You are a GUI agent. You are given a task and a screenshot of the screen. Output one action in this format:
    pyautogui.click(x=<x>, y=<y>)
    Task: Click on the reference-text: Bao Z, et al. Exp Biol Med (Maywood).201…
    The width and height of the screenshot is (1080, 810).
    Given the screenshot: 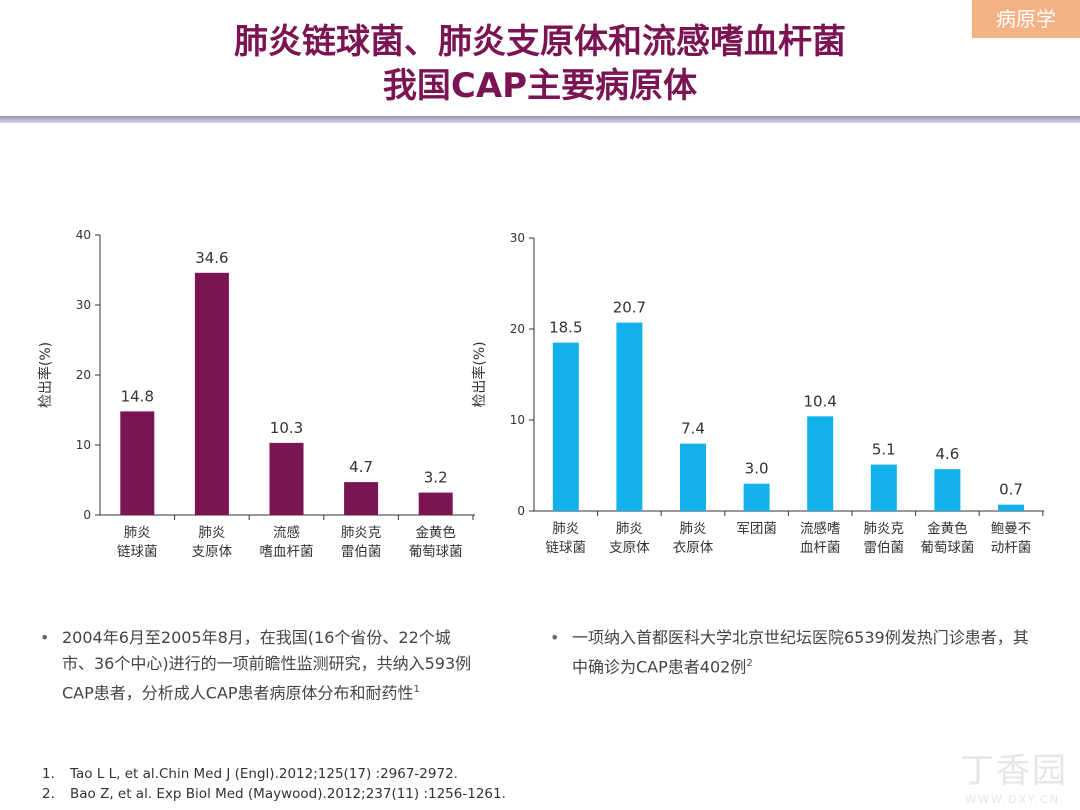 What is the action you would take?
    pyautogui.click(x=288, y=794)
    